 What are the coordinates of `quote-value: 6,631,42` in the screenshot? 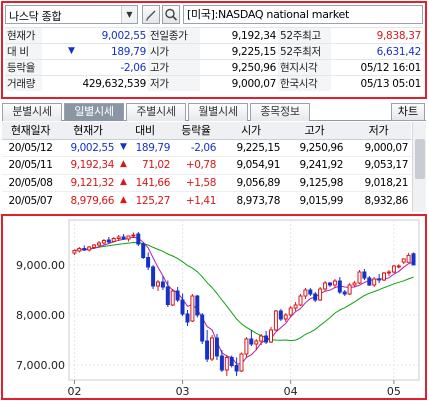 It's located at (377, 51).